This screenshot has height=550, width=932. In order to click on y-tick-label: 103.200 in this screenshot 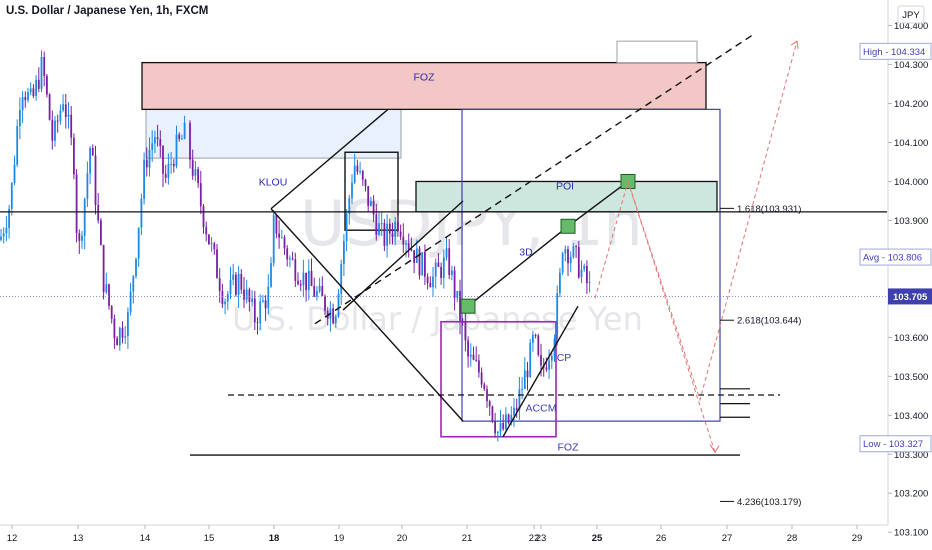, I will do `click(911, 494)`.